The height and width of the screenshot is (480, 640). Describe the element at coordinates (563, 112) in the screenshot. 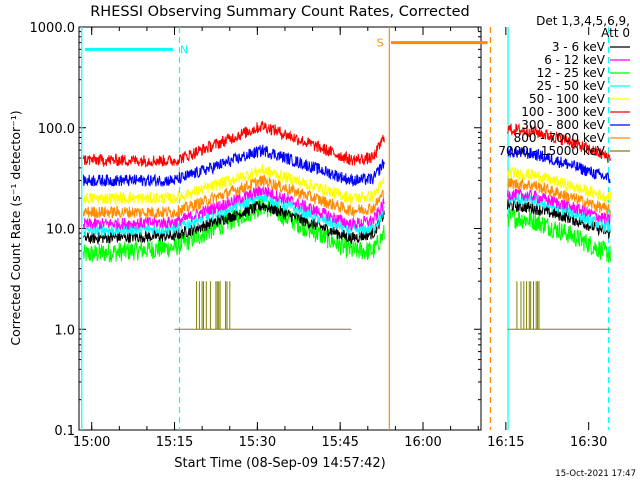

I see `legend-label: 100 - 300 keV` at that location.